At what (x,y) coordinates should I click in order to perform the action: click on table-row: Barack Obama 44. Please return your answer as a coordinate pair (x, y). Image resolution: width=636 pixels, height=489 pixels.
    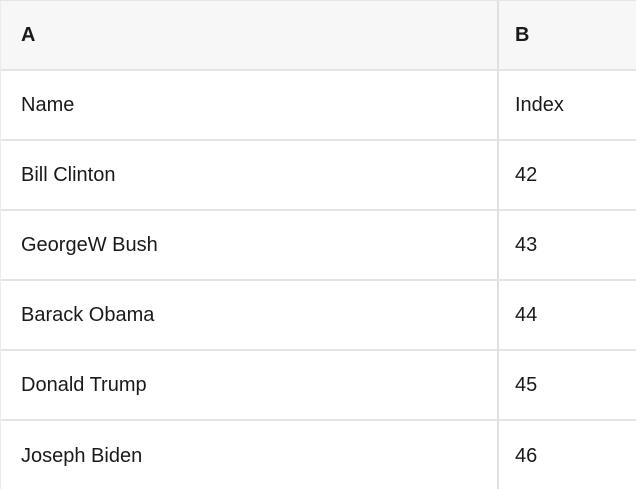
    Looking at the image, I should click on (318, 316).